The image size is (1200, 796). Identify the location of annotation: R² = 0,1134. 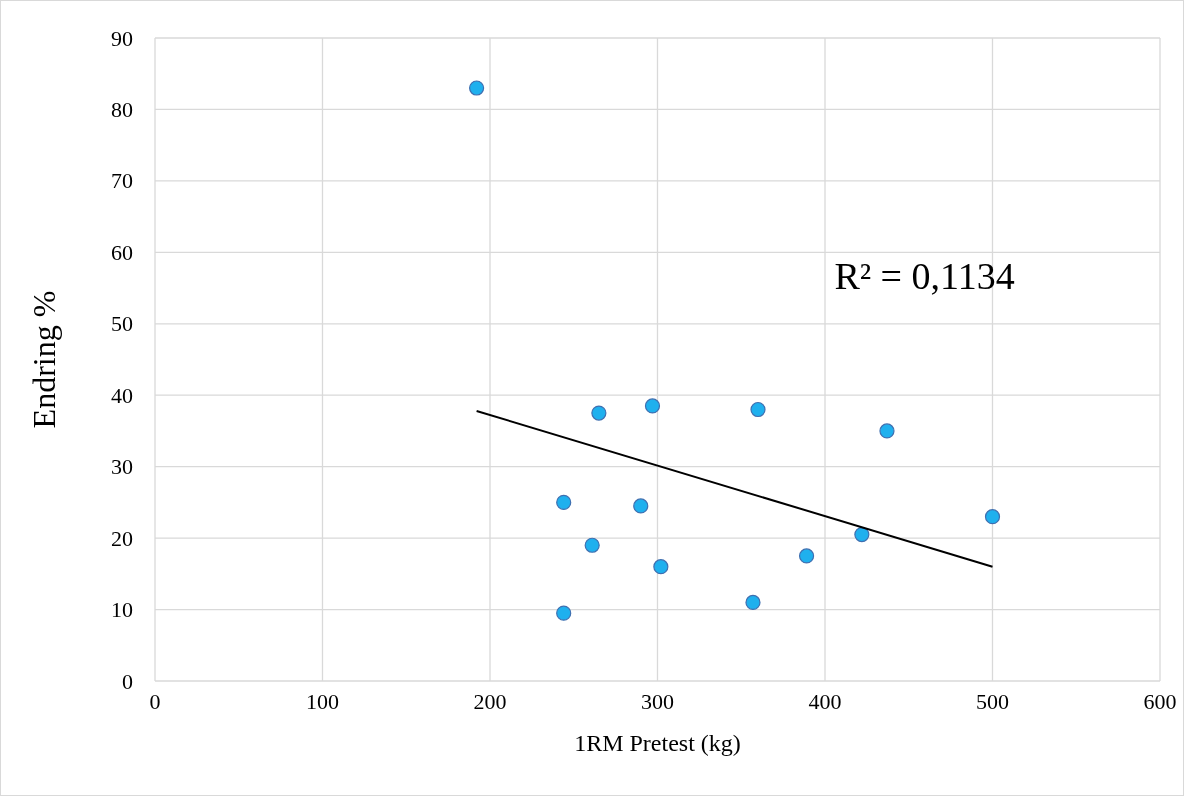
(924, 275).